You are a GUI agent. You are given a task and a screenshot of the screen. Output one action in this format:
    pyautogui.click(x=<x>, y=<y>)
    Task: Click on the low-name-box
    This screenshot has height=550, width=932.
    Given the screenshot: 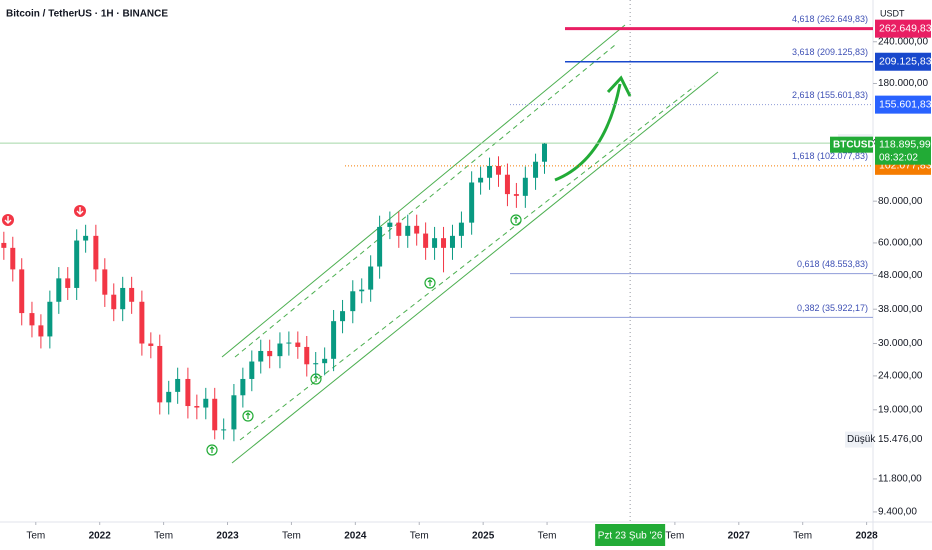 What is the action you would take?
    pyautogui.click(x=859, y=439)
    